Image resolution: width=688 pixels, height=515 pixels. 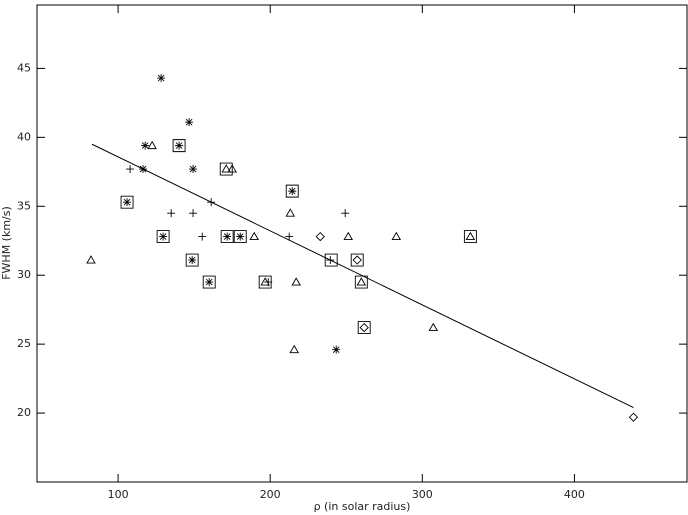 I want to click on x-tick-label: 100, so click(x=118, y=494).